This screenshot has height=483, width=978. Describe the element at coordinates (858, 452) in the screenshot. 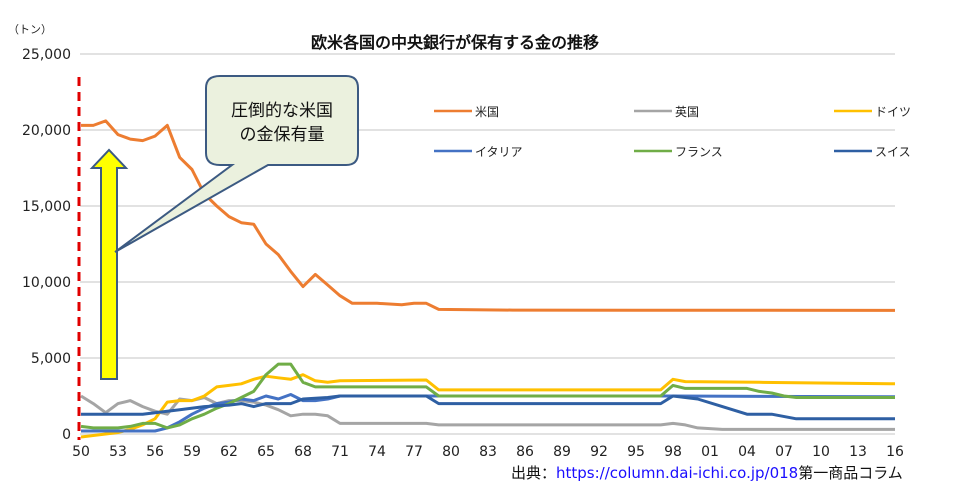

I see `x-tick-label: 13` at that location.